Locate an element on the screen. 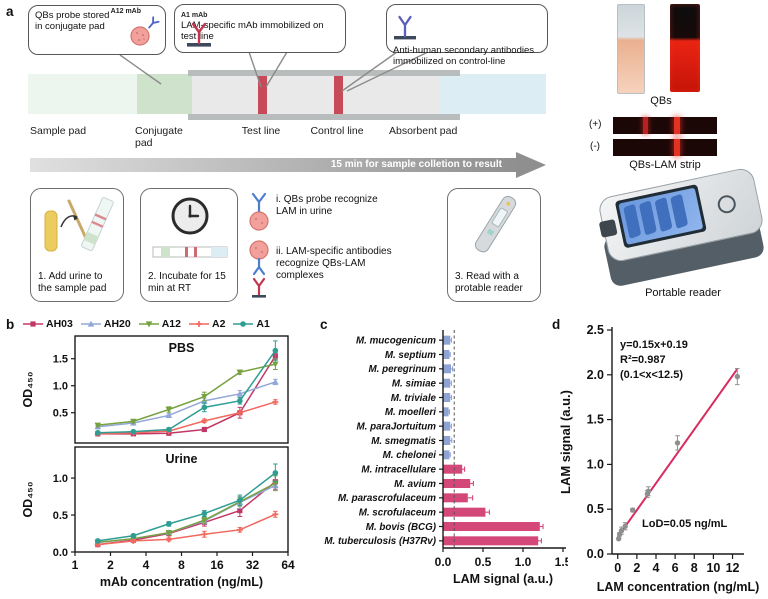  panel-c-label: c is located at coordinates (324, 324).